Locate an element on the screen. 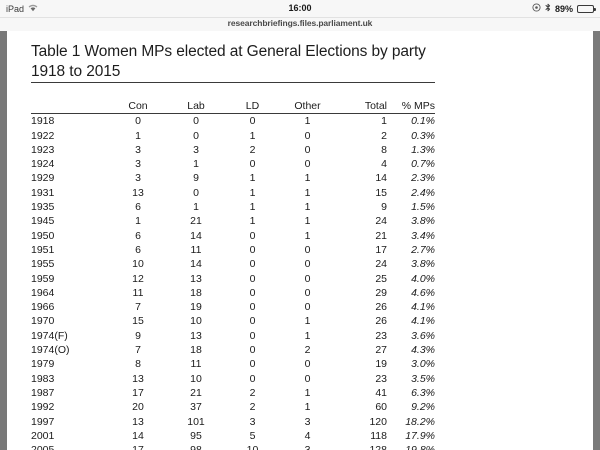 The width and height of the screenshot is (600, 450). battery-percent-label: 89% is located at coordinates (563, 8).